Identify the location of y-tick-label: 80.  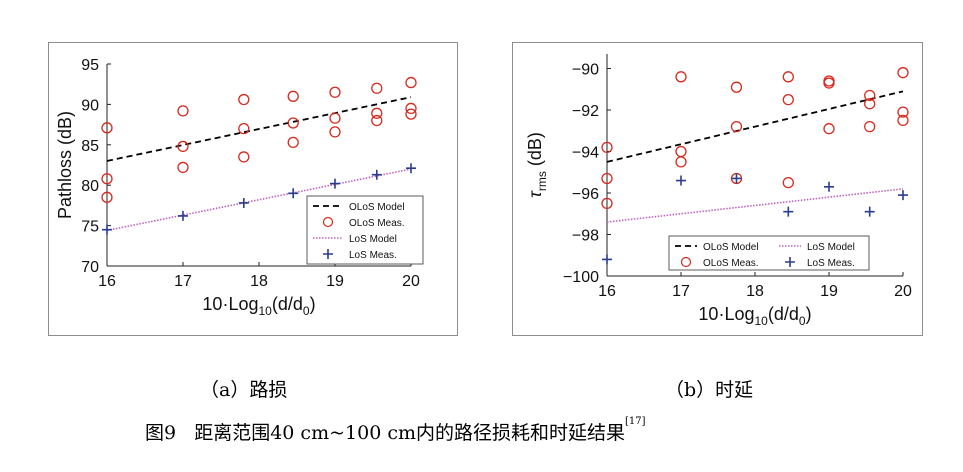
(90, 186).